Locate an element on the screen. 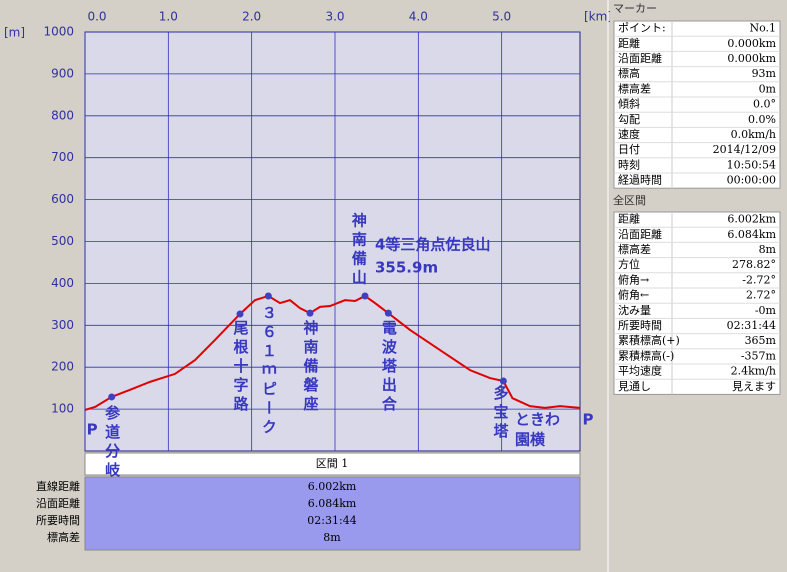 The height and width of the screenshot is (572, 787). panel-label: 日付 is located at coordinates (629, 149).